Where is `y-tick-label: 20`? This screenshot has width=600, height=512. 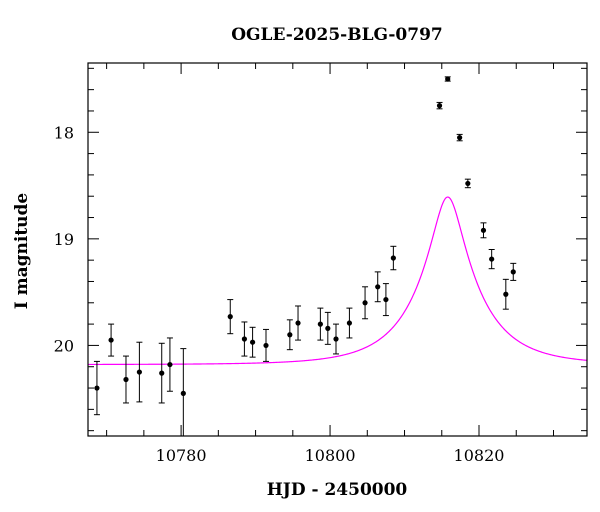
y-tick-label: 20 is located at coordinates (64, 345).